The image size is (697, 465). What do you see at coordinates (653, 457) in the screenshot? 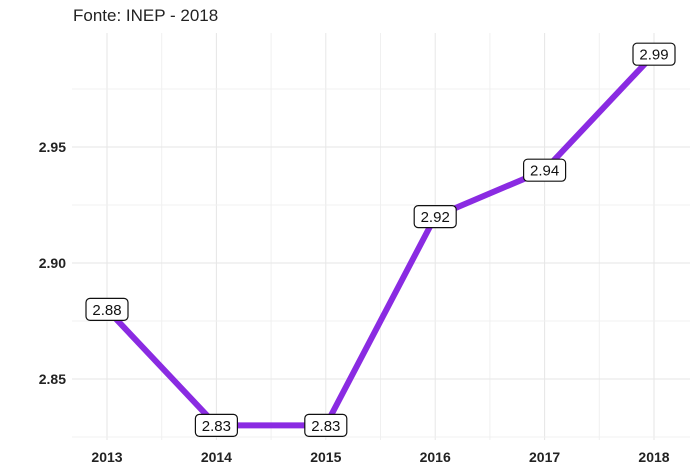
I see `x-tick-label: 2018` at bounding box center [653, 457].